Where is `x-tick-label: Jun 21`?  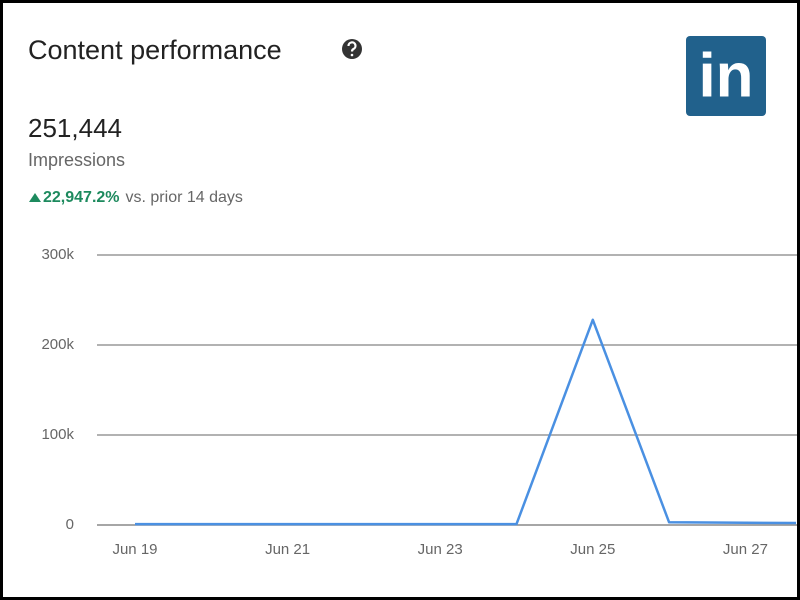 x-tick-label: Jun 21 is located at coordinates (287, 549).